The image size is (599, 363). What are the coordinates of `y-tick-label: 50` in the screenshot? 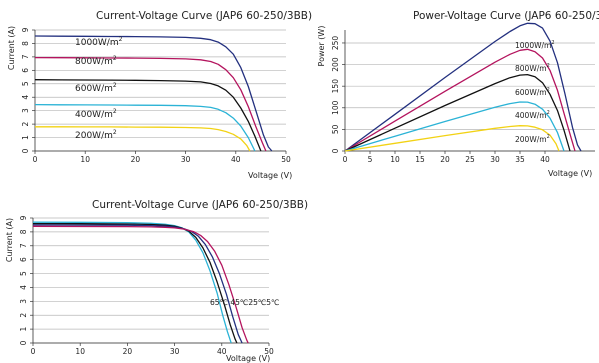 It's located at (335, 129).